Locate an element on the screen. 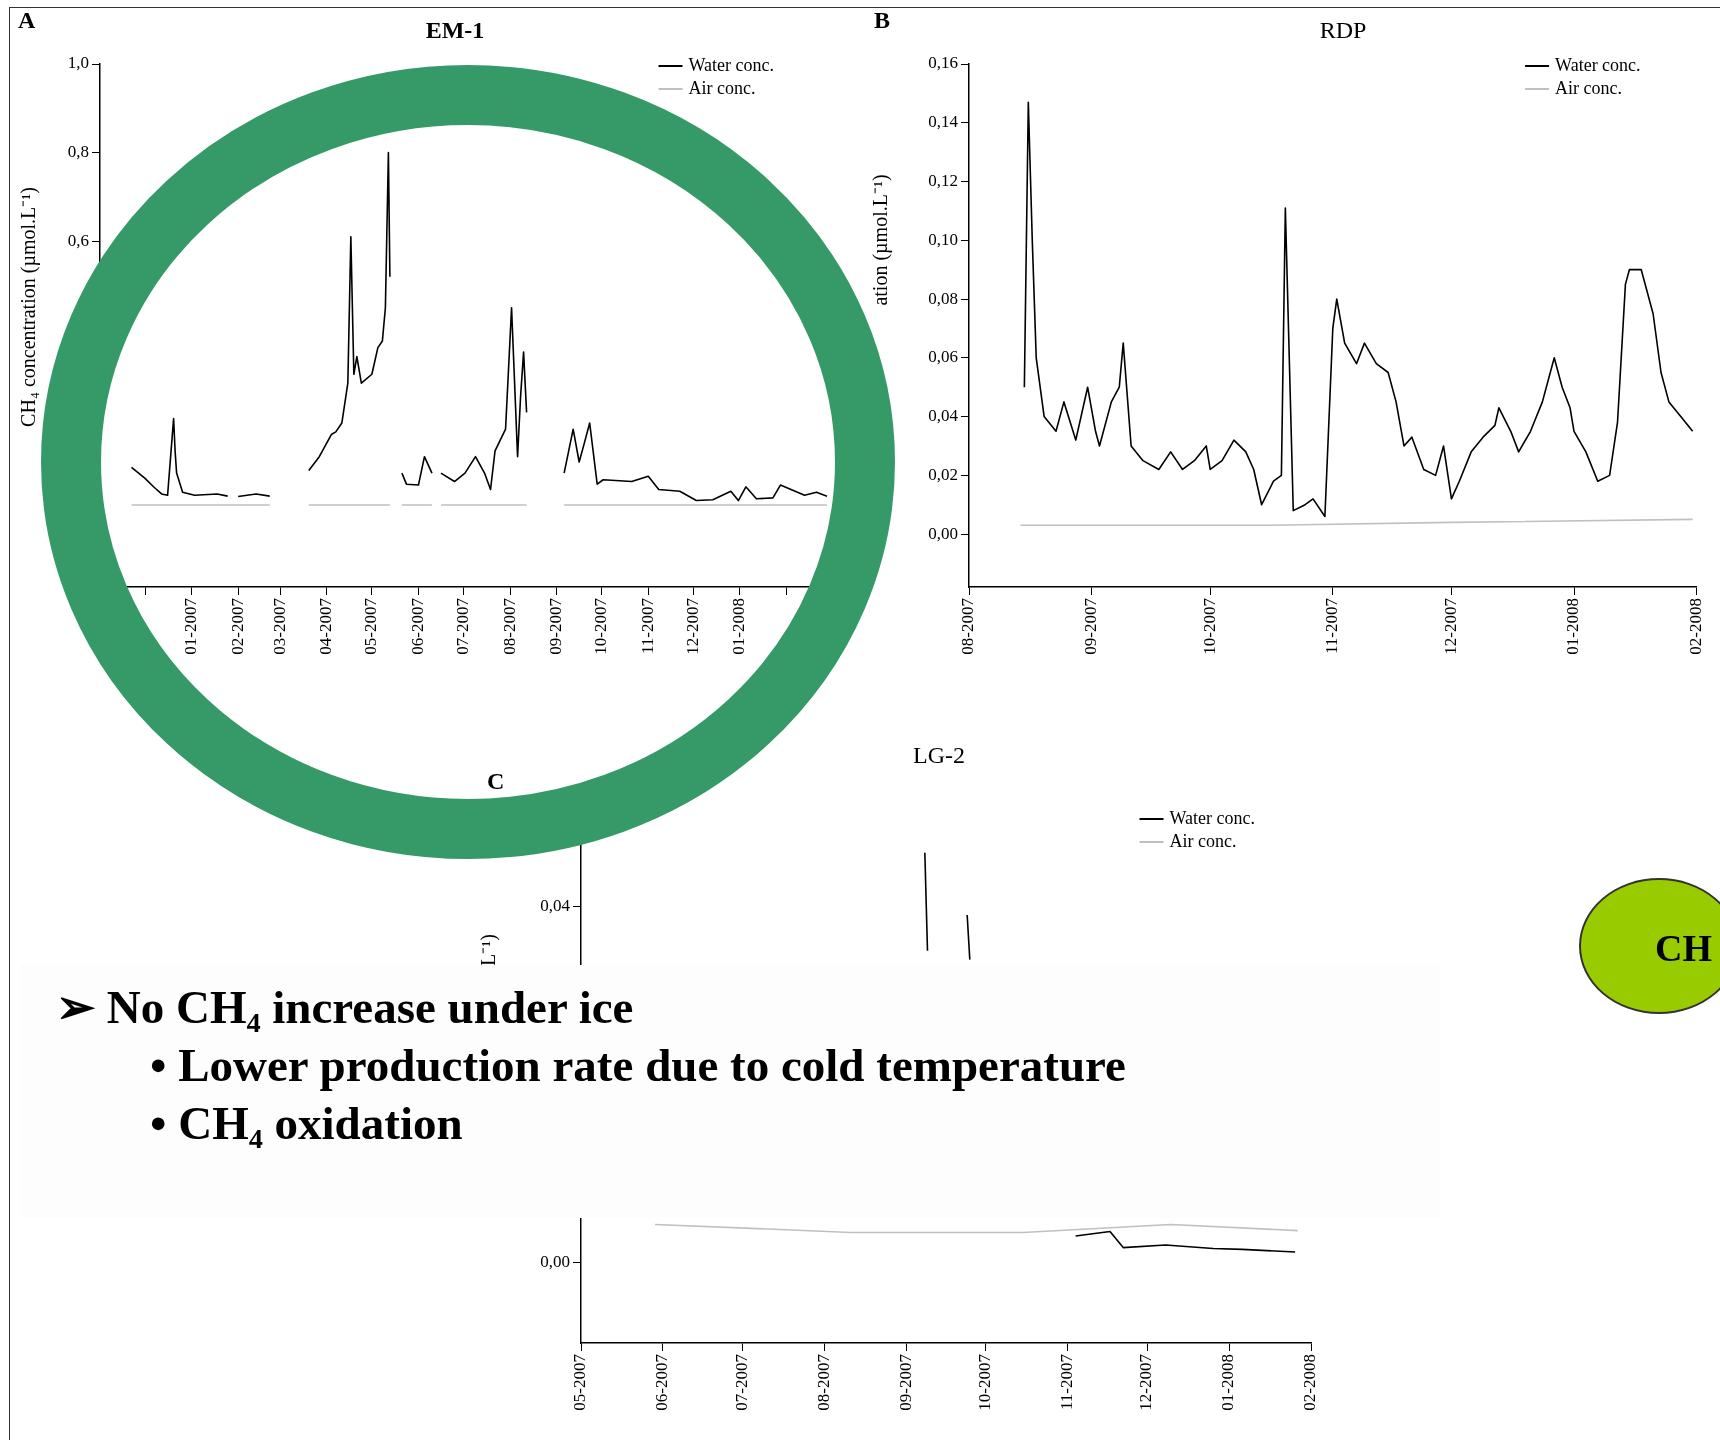 The height and width of the screenshot is (1440, 1720). y-tick-label: 0,6 is located at coordinates (78, 240).